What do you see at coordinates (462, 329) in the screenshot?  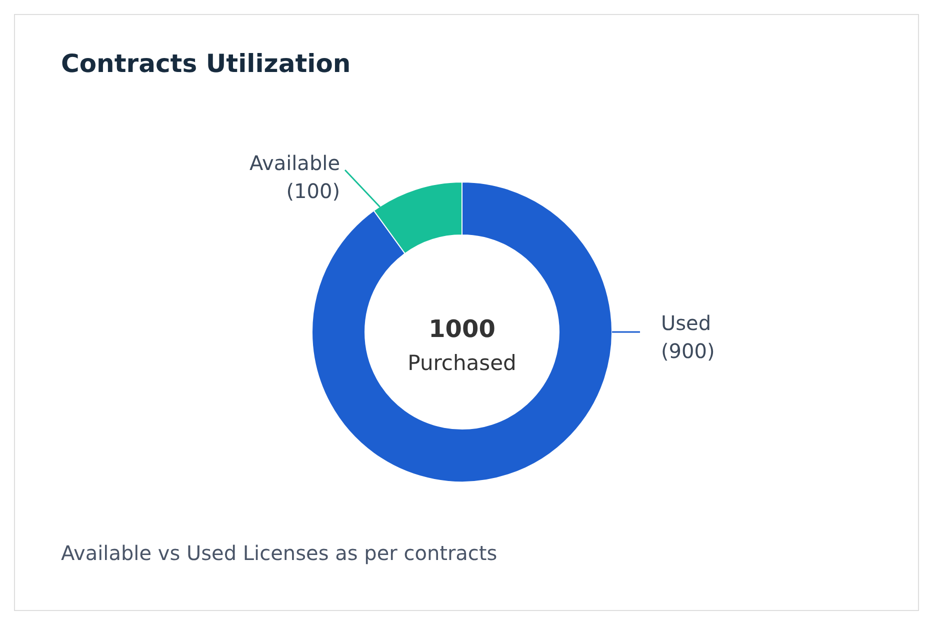 I see `text: 1000` at bounding box center [462, 329].